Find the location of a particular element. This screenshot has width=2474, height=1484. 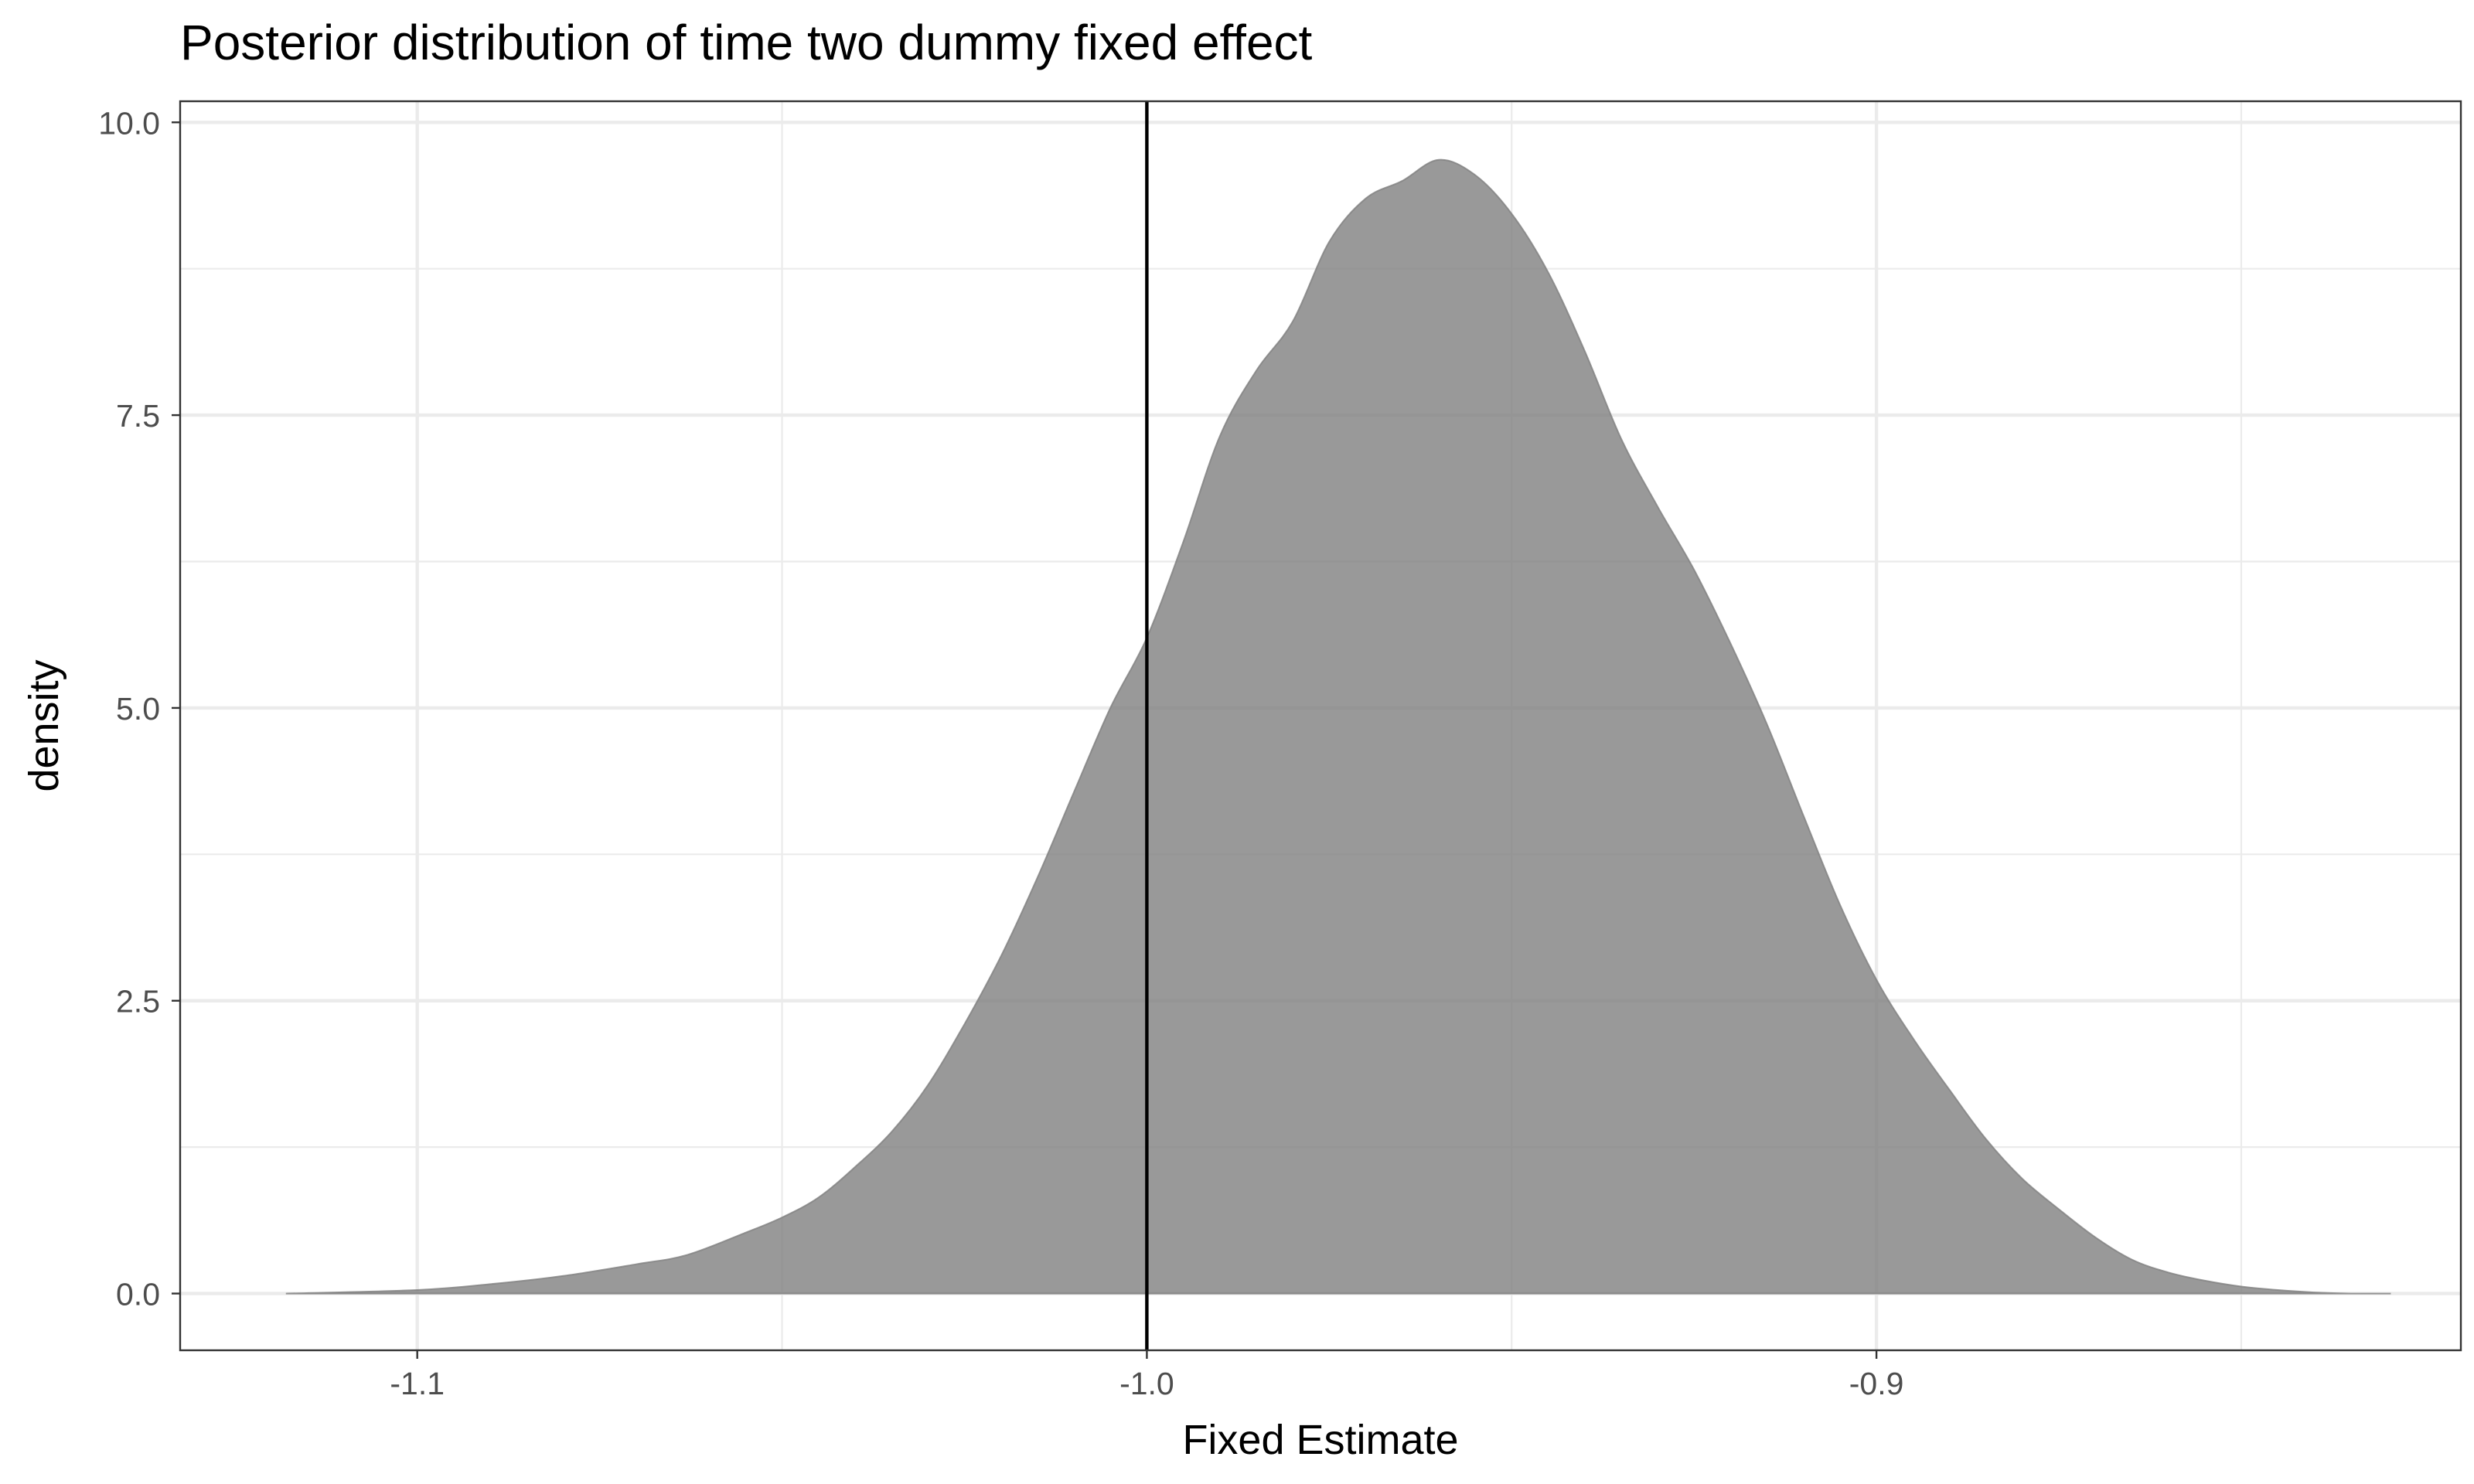

y-tick-label: 2.5 is located at coordinates (138, 1001).